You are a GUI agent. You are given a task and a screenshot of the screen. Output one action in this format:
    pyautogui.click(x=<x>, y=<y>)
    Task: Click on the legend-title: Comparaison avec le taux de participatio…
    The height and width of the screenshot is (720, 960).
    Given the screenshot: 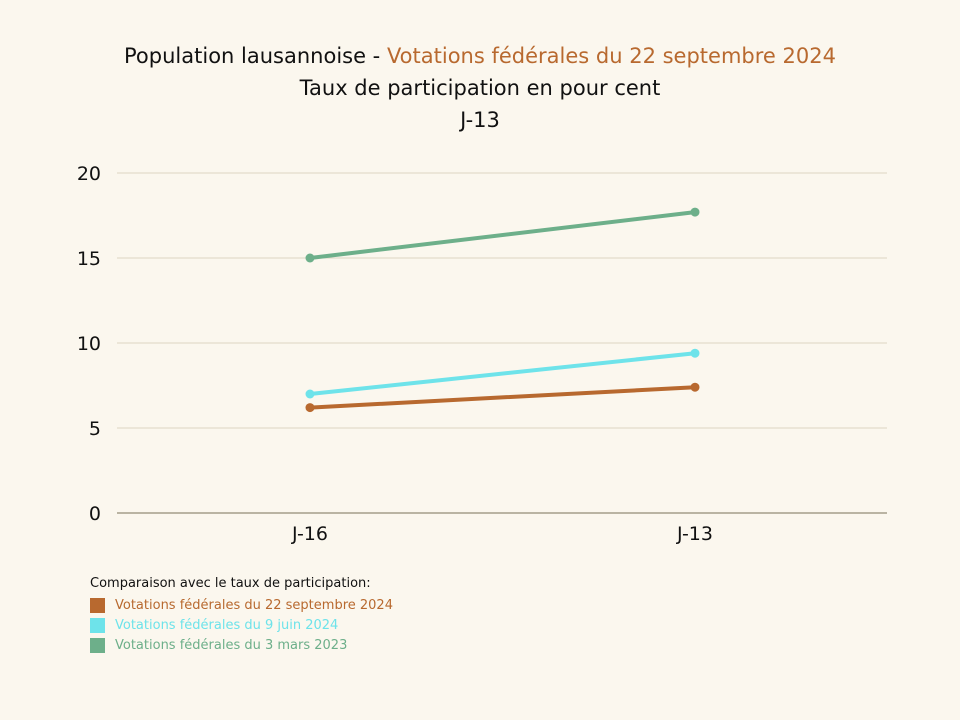 What is the action you would take?
    pyautogui.click(x=230, y=583)
    